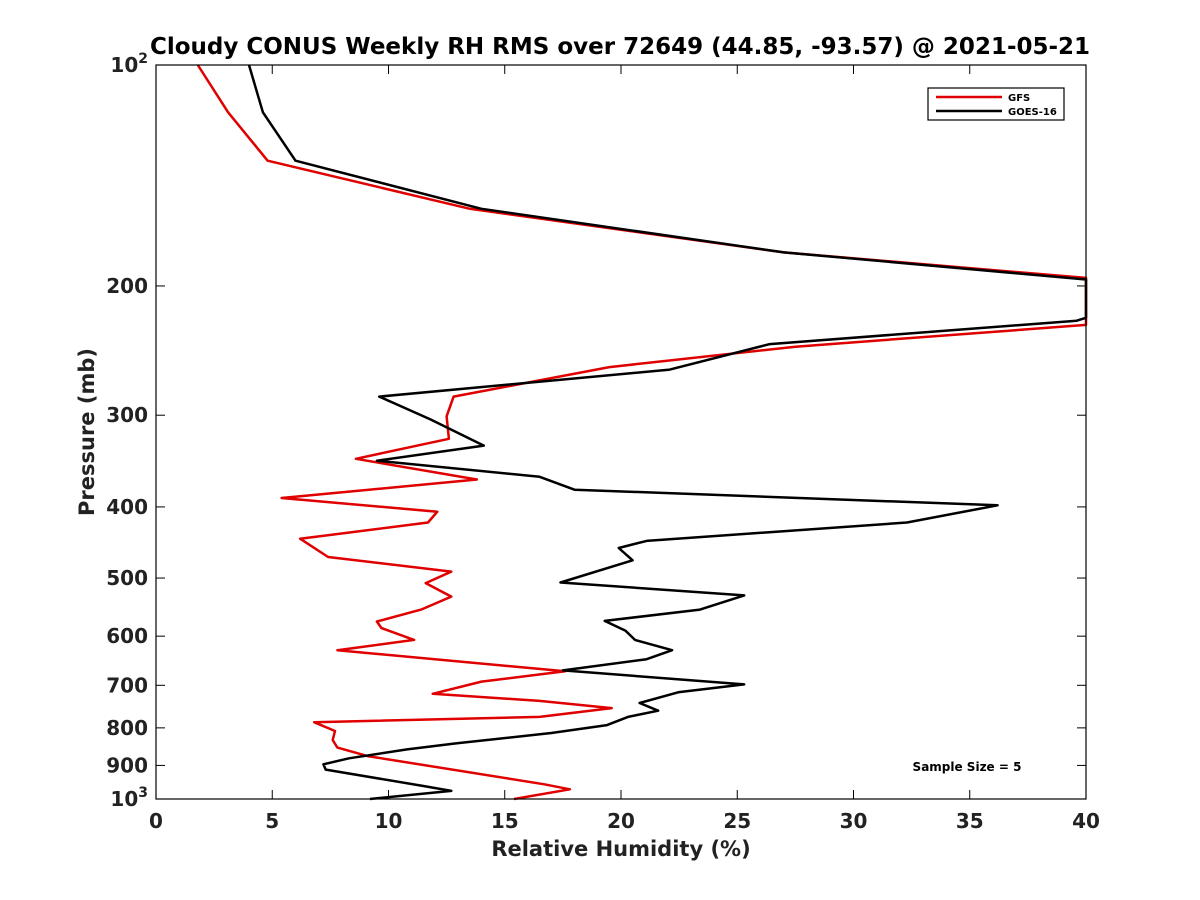 This screenshot has width=1200, height=900. Describe the element at coordinates (505, 821) in the screenshot. I see `x-tick-label: 15` at that location.